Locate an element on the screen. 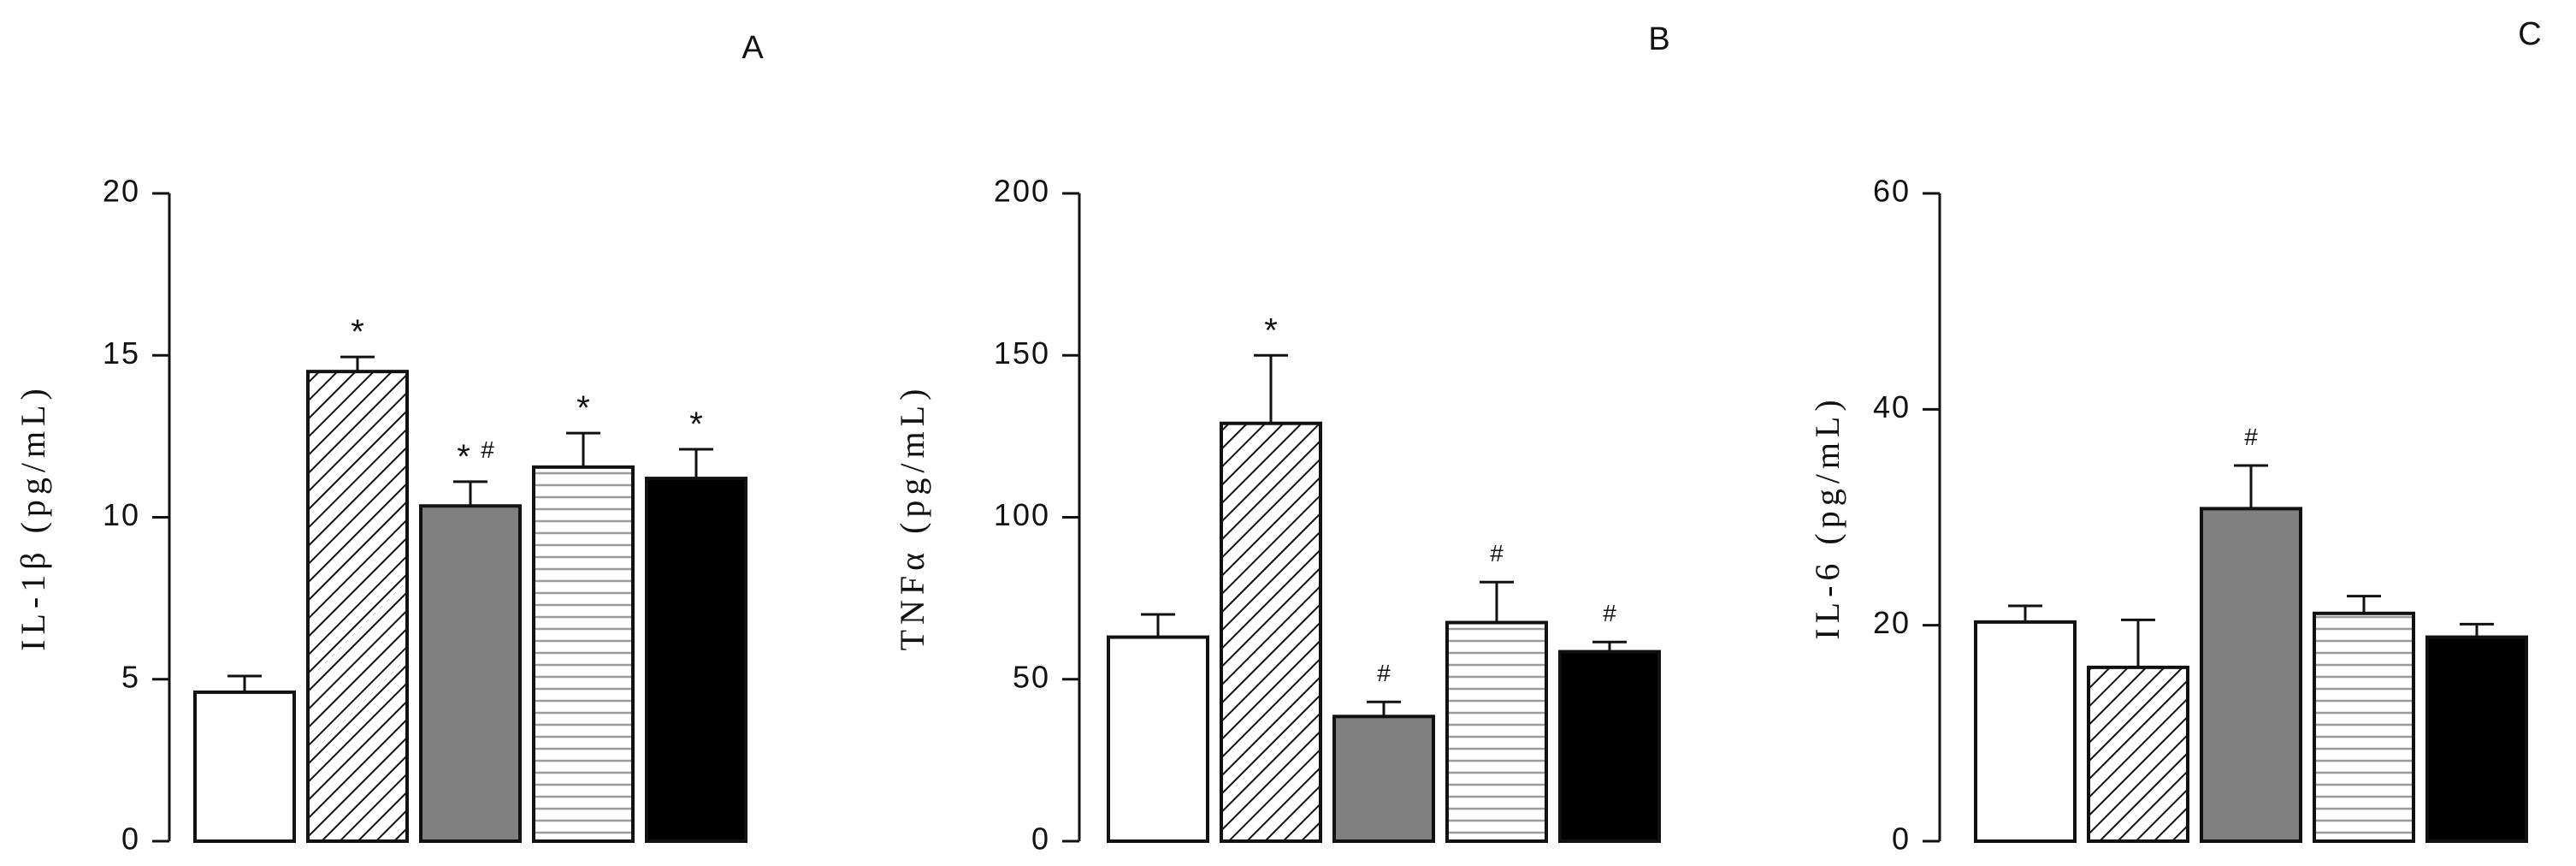 This screenshot has height=866, width=2576. y-axis-label: IL-6 (pg/mL) is located at coordinates (1827, 516).